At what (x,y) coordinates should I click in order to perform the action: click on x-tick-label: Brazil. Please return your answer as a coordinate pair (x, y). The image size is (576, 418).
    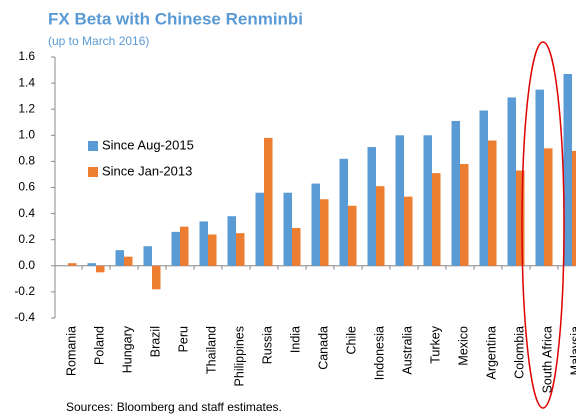
    Looking at the image, I should click on (155, 341).